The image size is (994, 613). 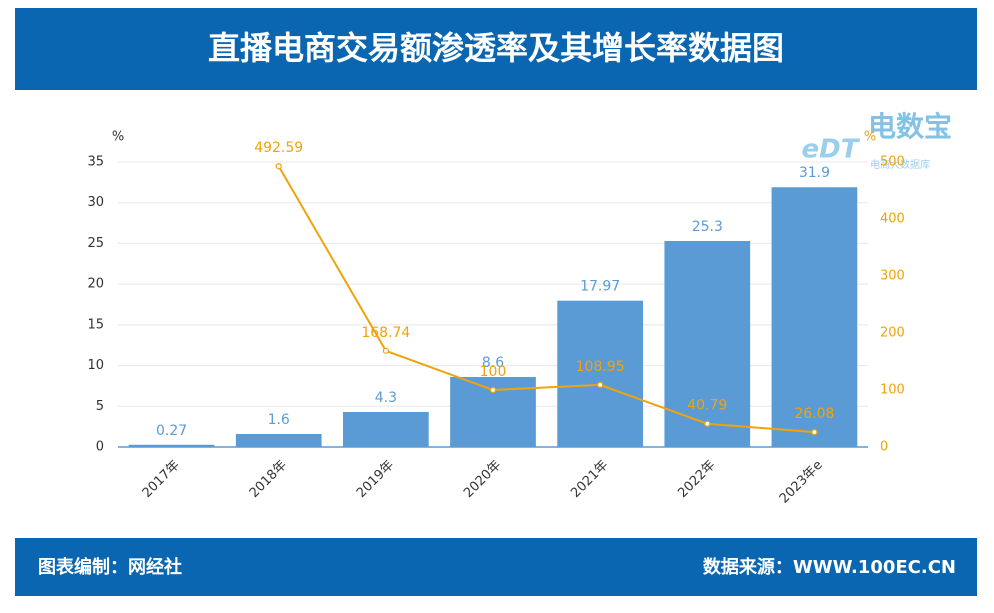 What do you see at coordinates (892, 390) in the screenshot?
I see `y2-tick-label: 100` at bounding box center [892, 390].